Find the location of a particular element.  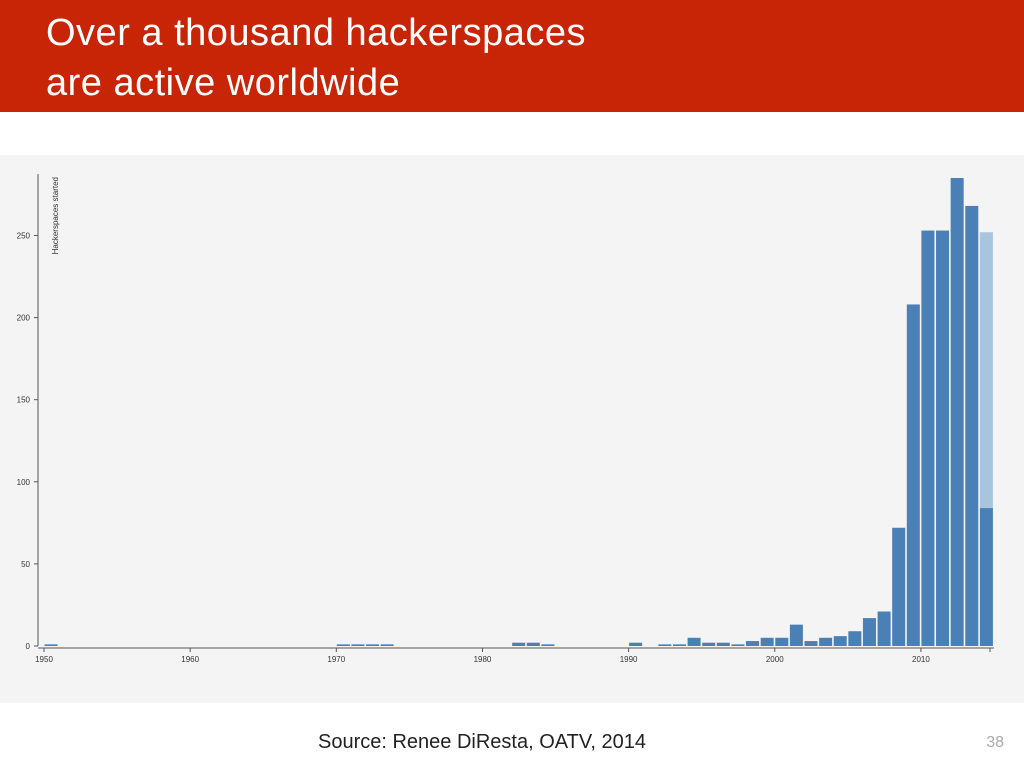

y-tick-label: 200 is located at coordinates (24, 318).